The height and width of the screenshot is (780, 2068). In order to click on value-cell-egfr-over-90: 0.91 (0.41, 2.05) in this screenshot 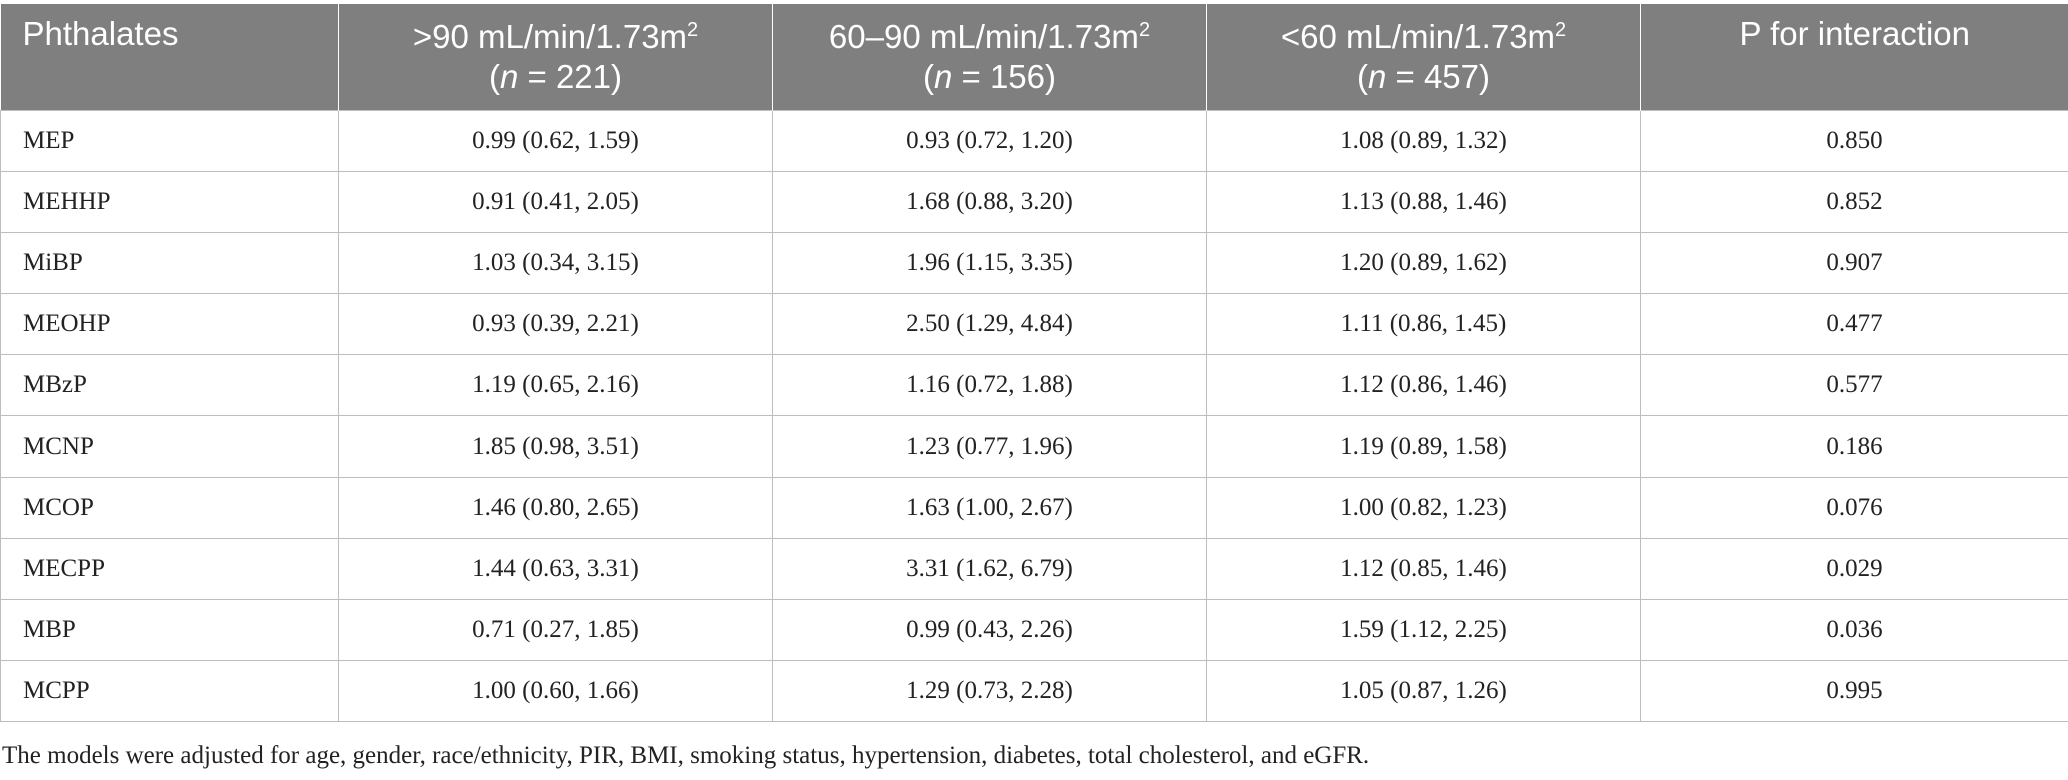, I will do `click(555, 201)`.